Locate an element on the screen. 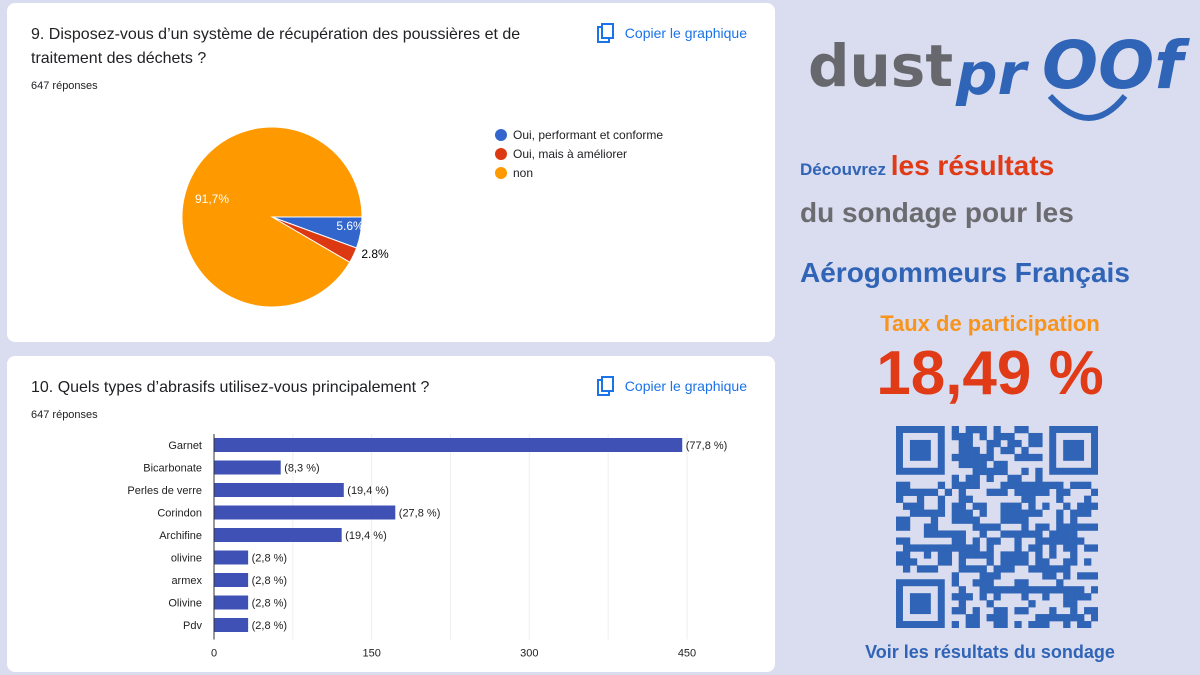  copy-icon is located at coordinates (605, 386).